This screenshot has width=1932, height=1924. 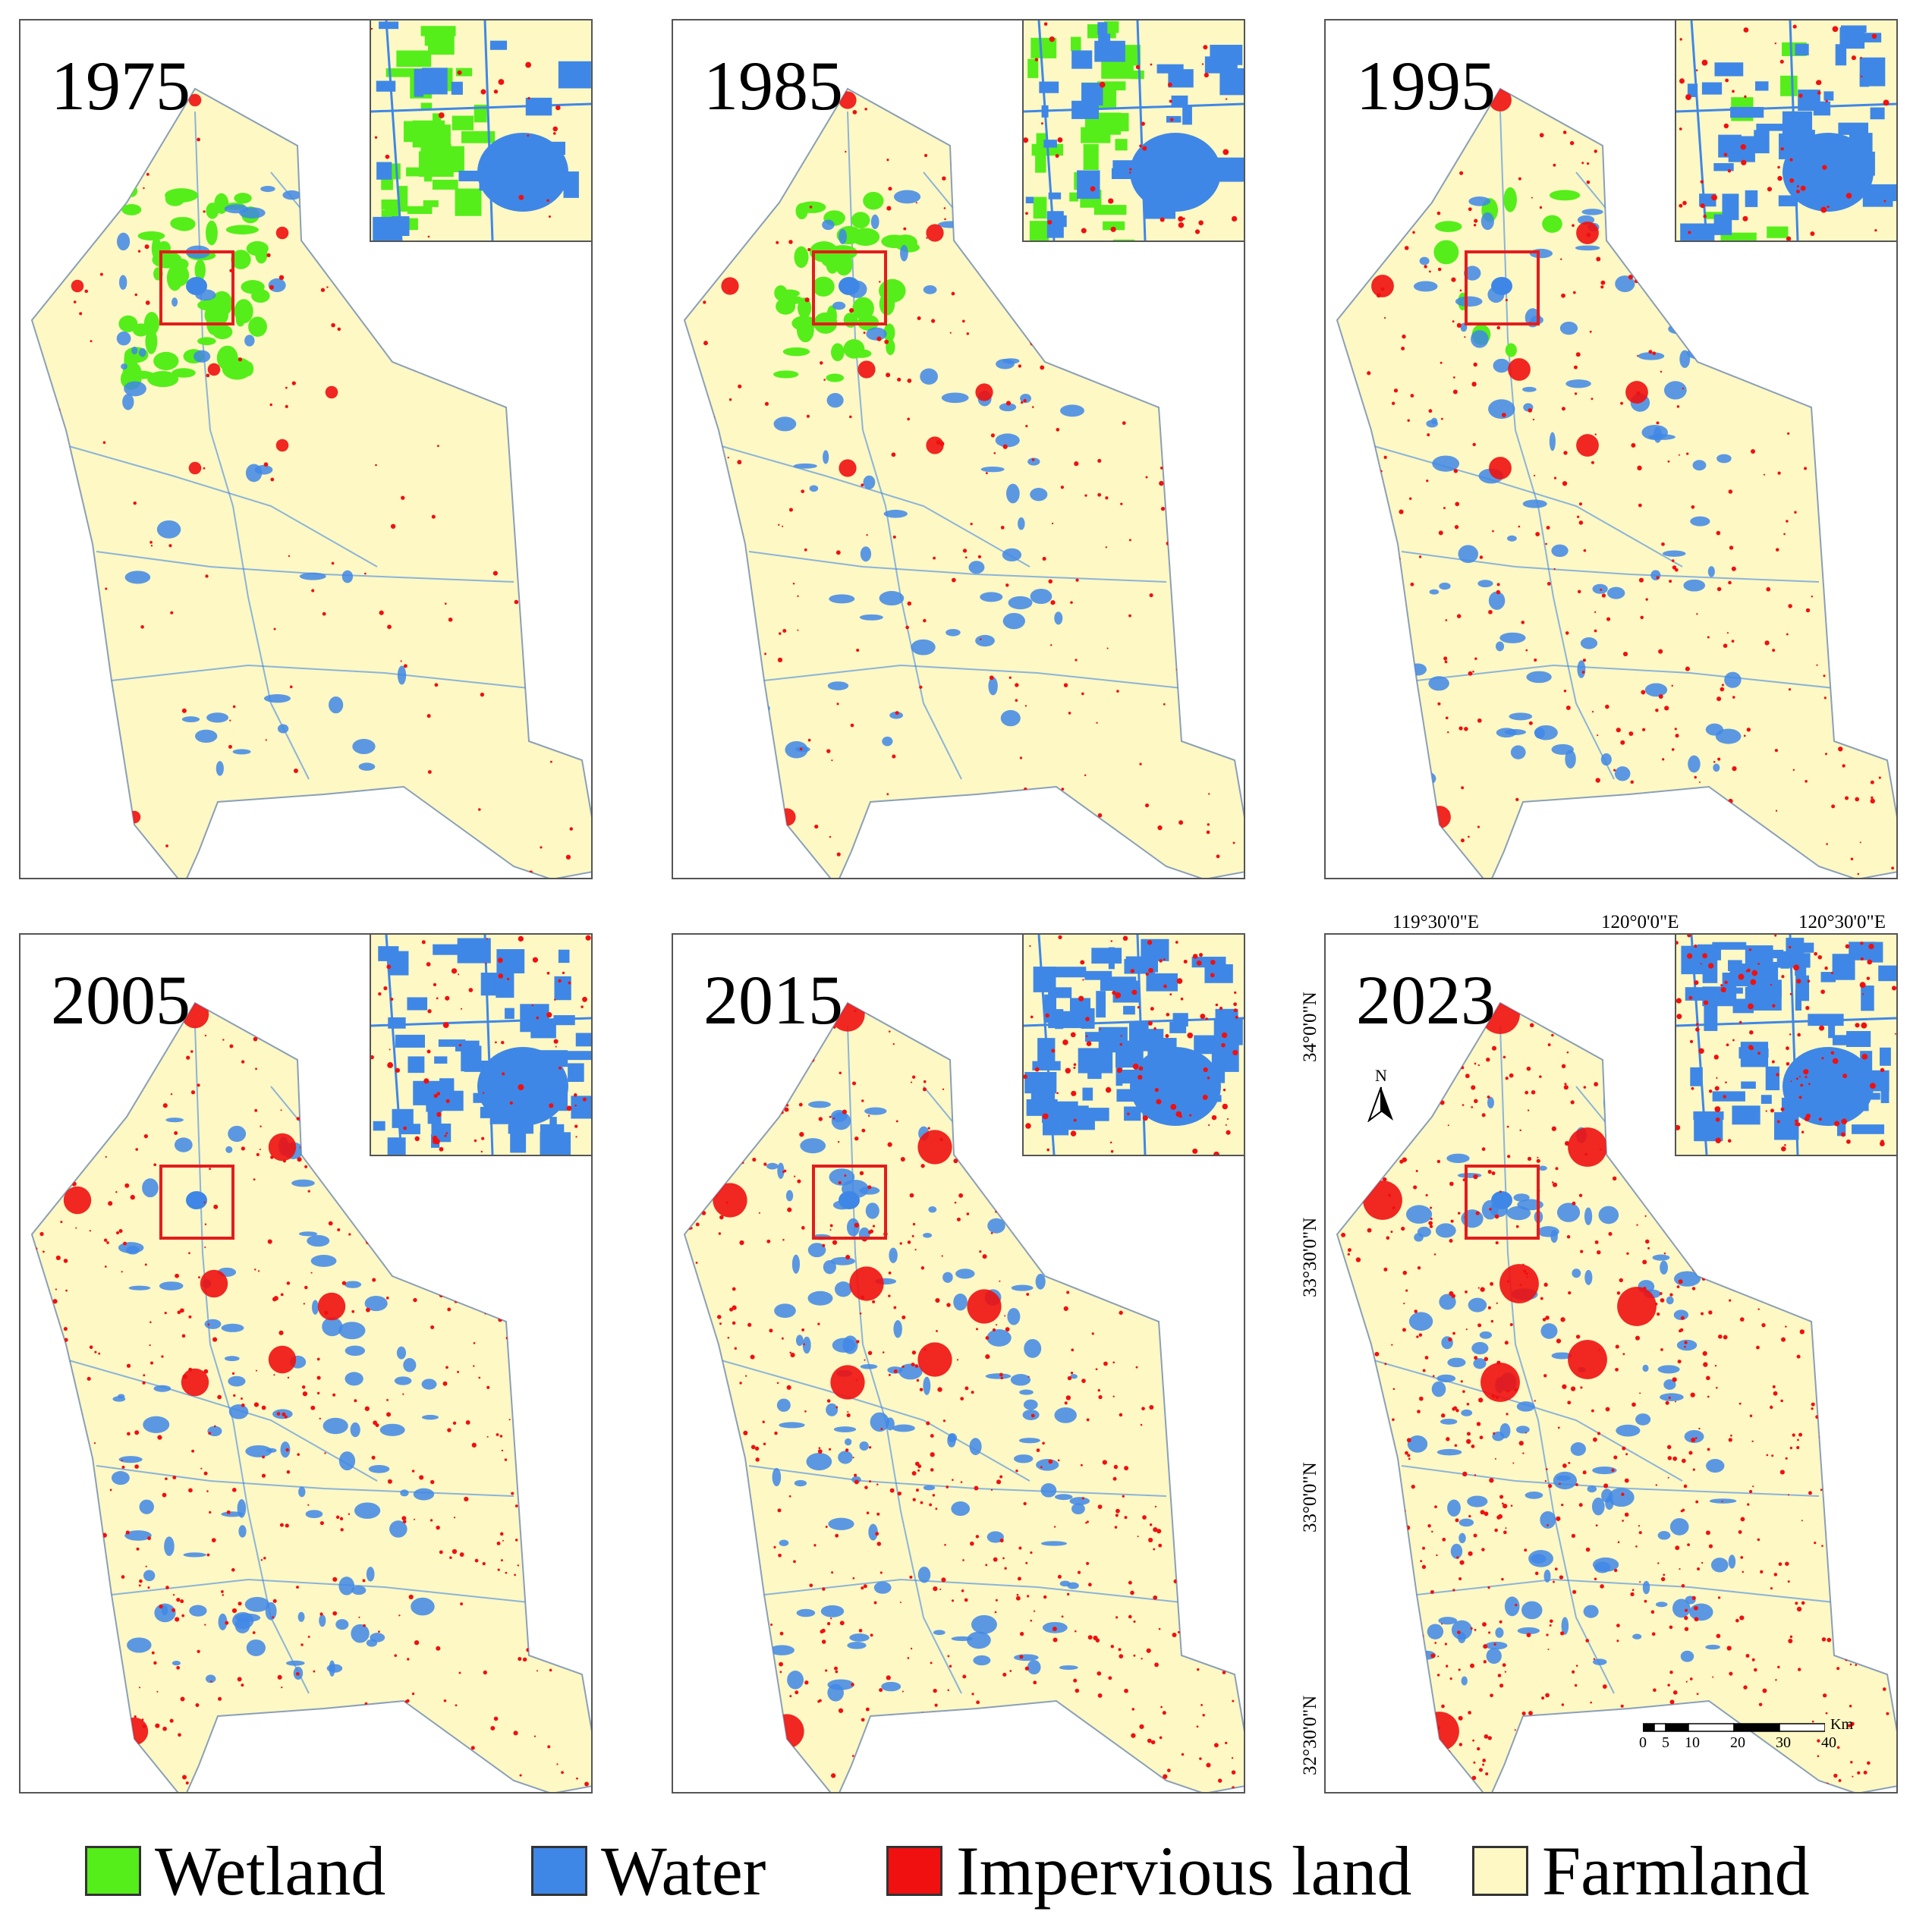 I want to click on legend-item-water: Water, so click(x=648, y=1871).